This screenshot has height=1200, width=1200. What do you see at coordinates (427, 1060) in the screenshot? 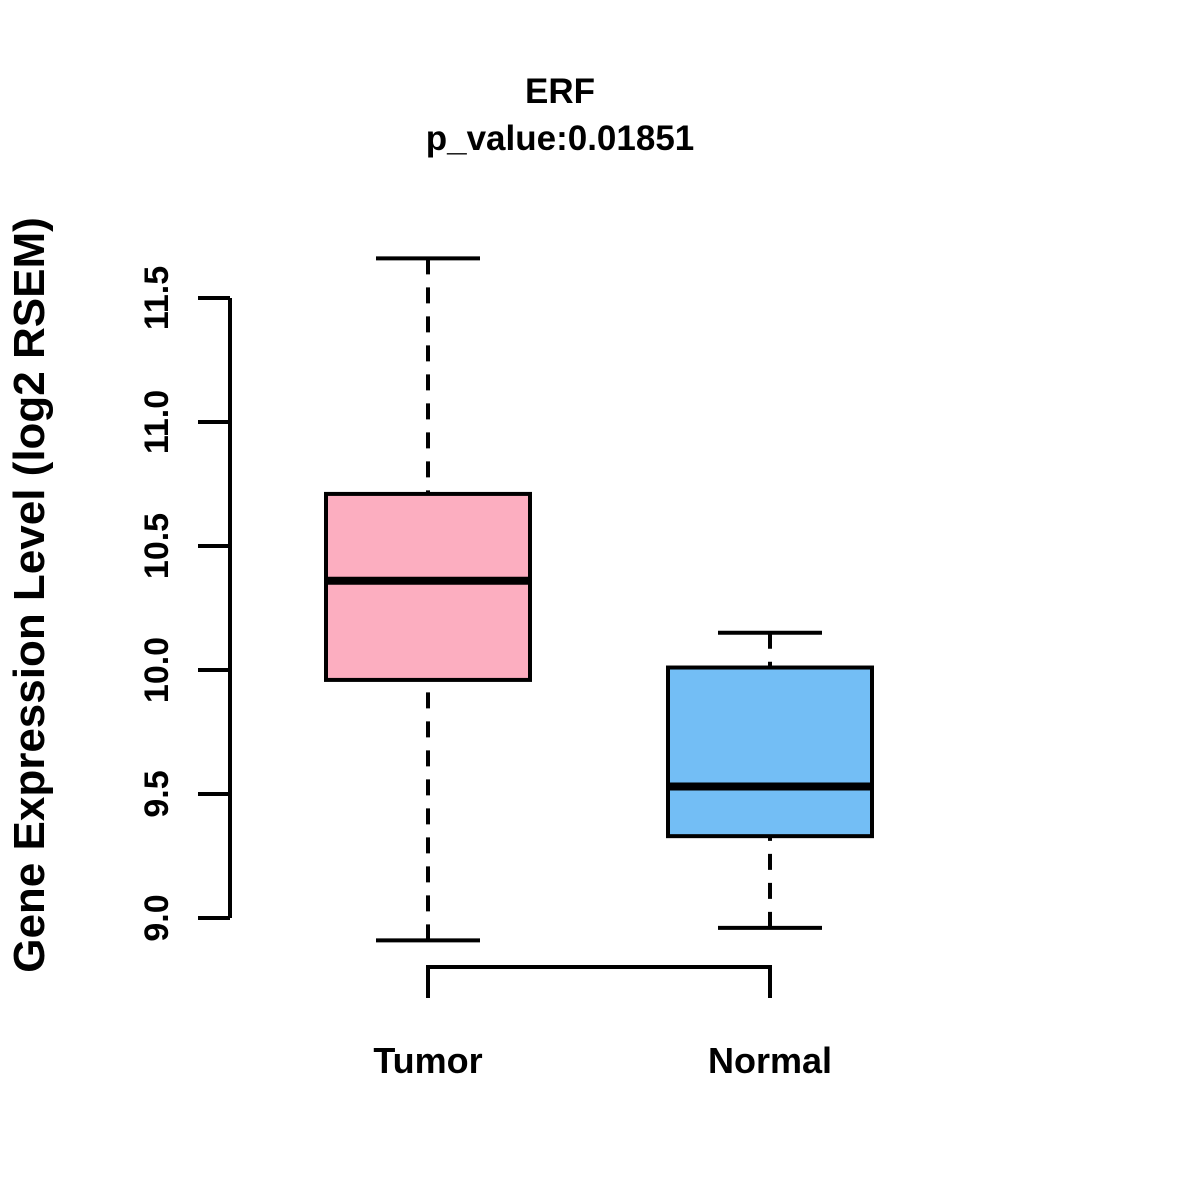
I see `x-category-label-tumor: Tumor` at bounding box center [427, 1060].